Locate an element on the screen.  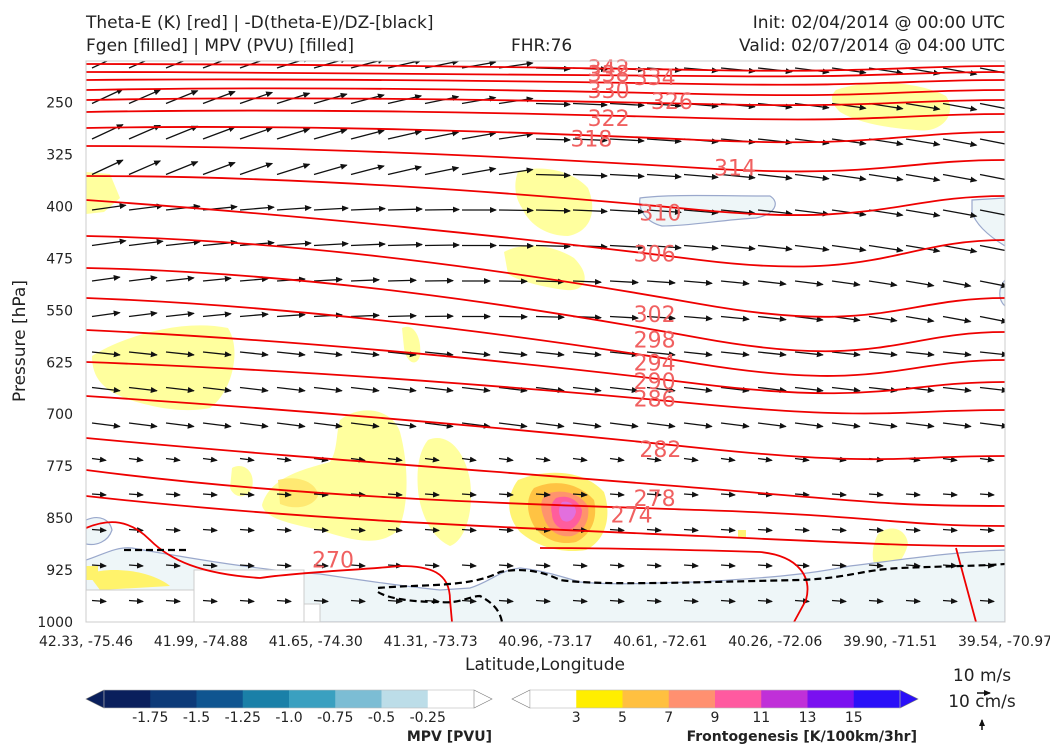
theta-e-label: 294 is located at coordinates (655, 363).